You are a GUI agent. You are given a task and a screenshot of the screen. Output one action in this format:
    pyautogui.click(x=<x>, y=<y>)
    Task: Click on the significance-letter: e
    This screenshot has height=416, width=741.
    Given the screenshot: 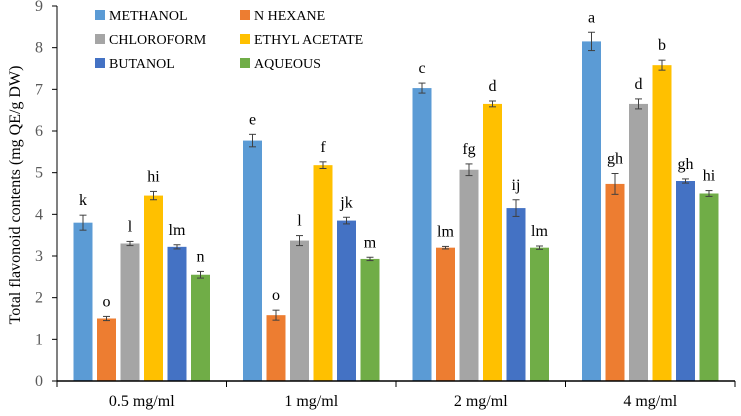 What is the action you would take?
    pyautogui.click(x=252, y=119)
    